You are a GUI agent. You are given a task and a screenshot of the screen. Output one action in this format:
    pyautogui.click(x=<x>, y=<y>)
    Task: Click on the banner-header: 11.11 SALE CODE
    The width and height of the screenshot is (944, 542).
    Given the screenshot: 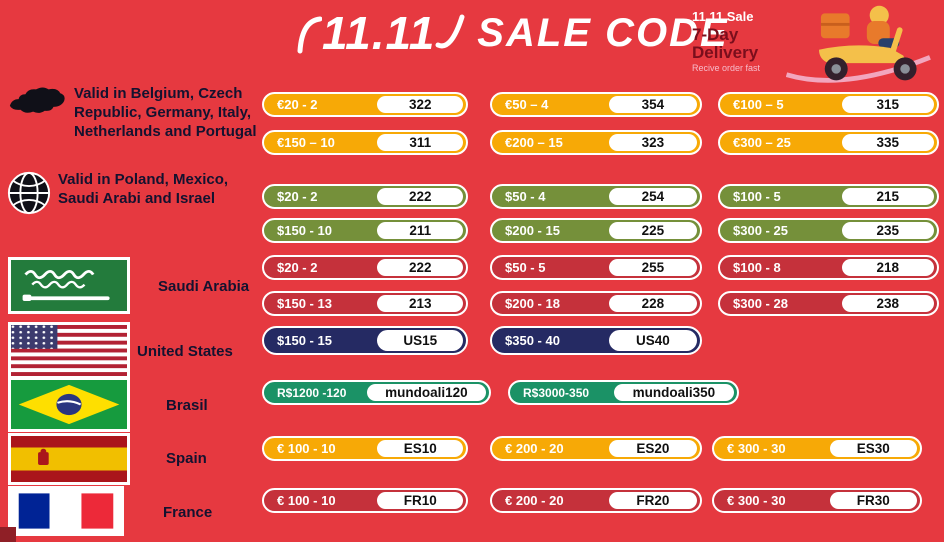 What is the action you would take?
    pyautogui.click(x=512, y=33)
    